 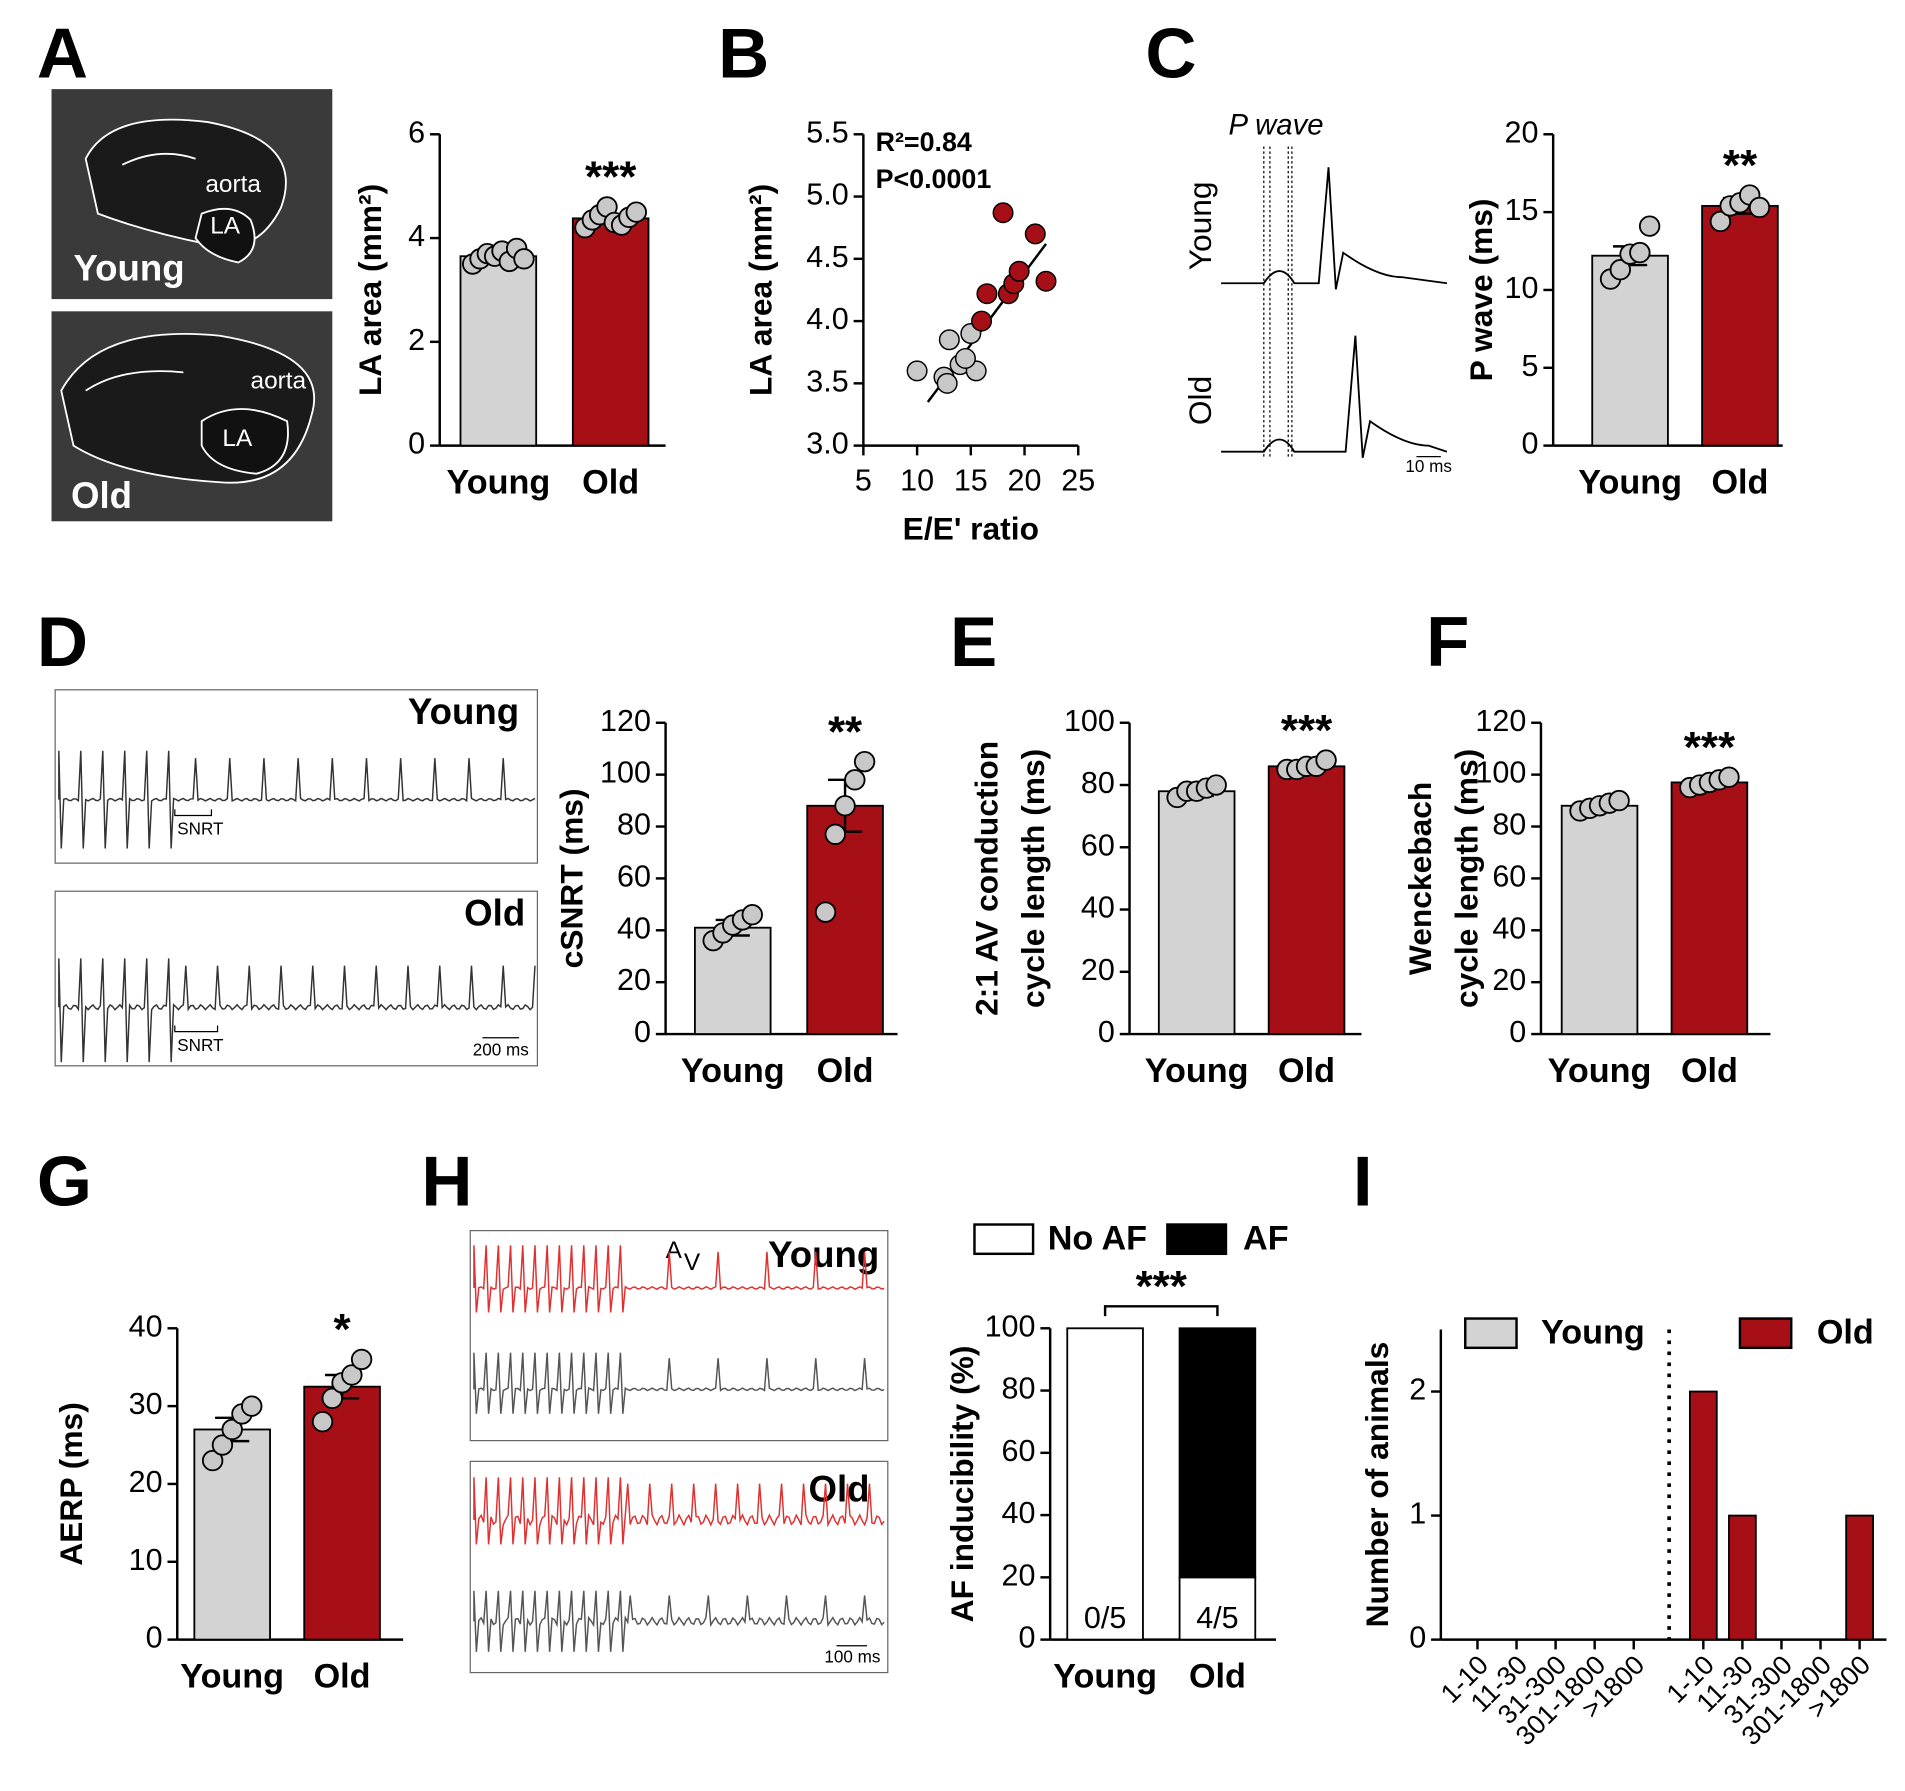 I want to click on y-tick-label: 5.0, so click(x=827, y=195).